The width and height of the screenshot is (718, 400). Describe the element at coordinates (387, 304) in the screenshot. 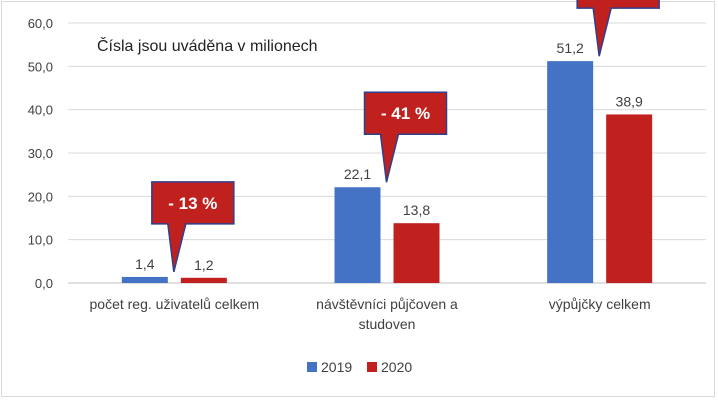

I see `category-label: návštěvníci půjčoven a` at that location.